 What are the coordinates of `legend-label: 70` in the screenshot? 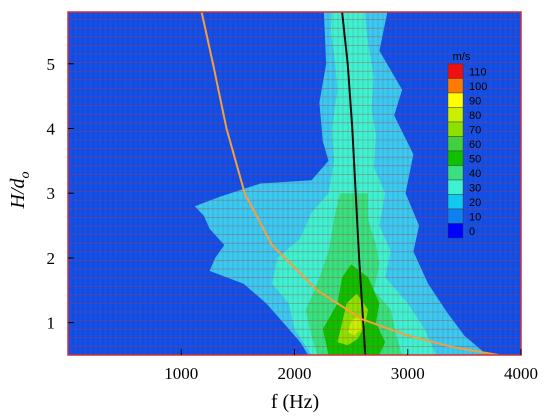 It's located at (475, 130).